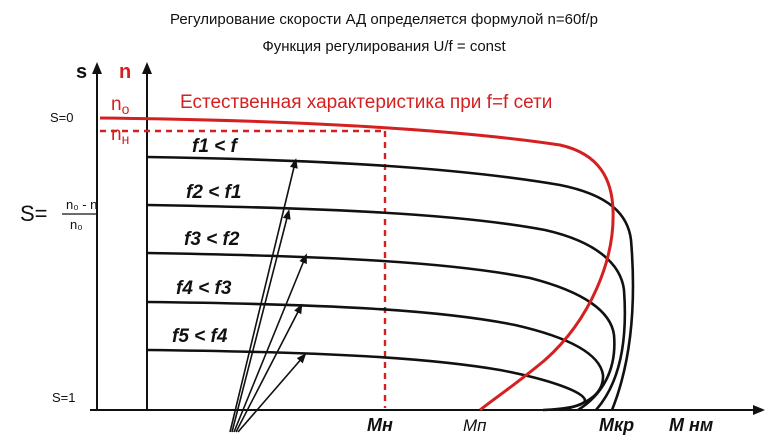  Describe the element at coordinates (384, 46) in the screenshot. I see `header-function-text: Функция регулирования U/f = const` at that location.